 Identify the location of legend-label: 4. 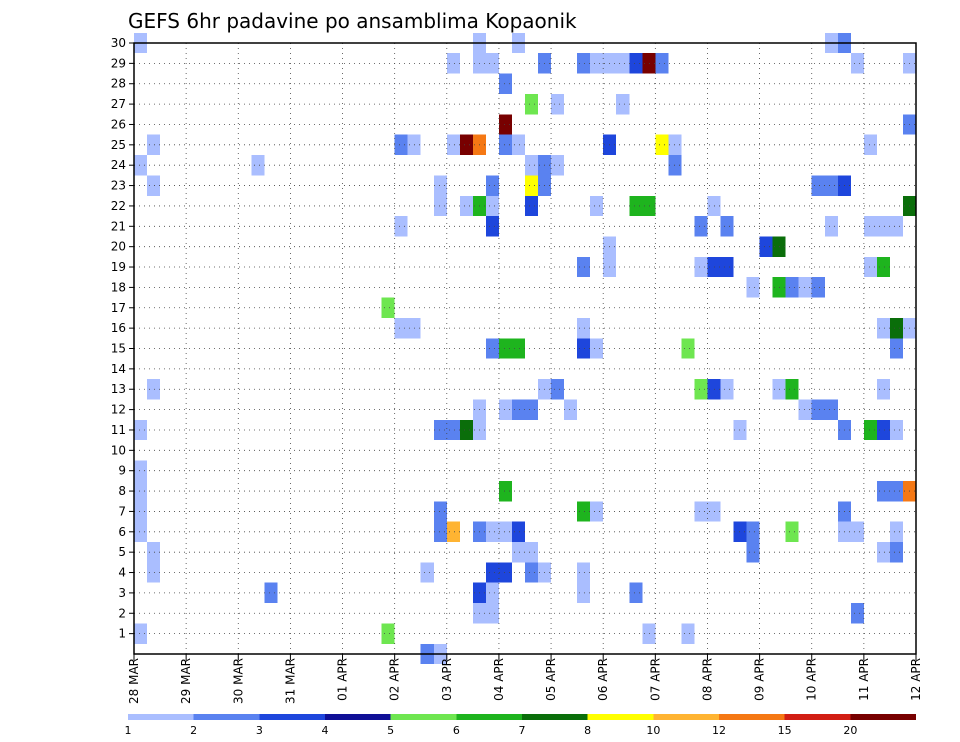
(325, 730).